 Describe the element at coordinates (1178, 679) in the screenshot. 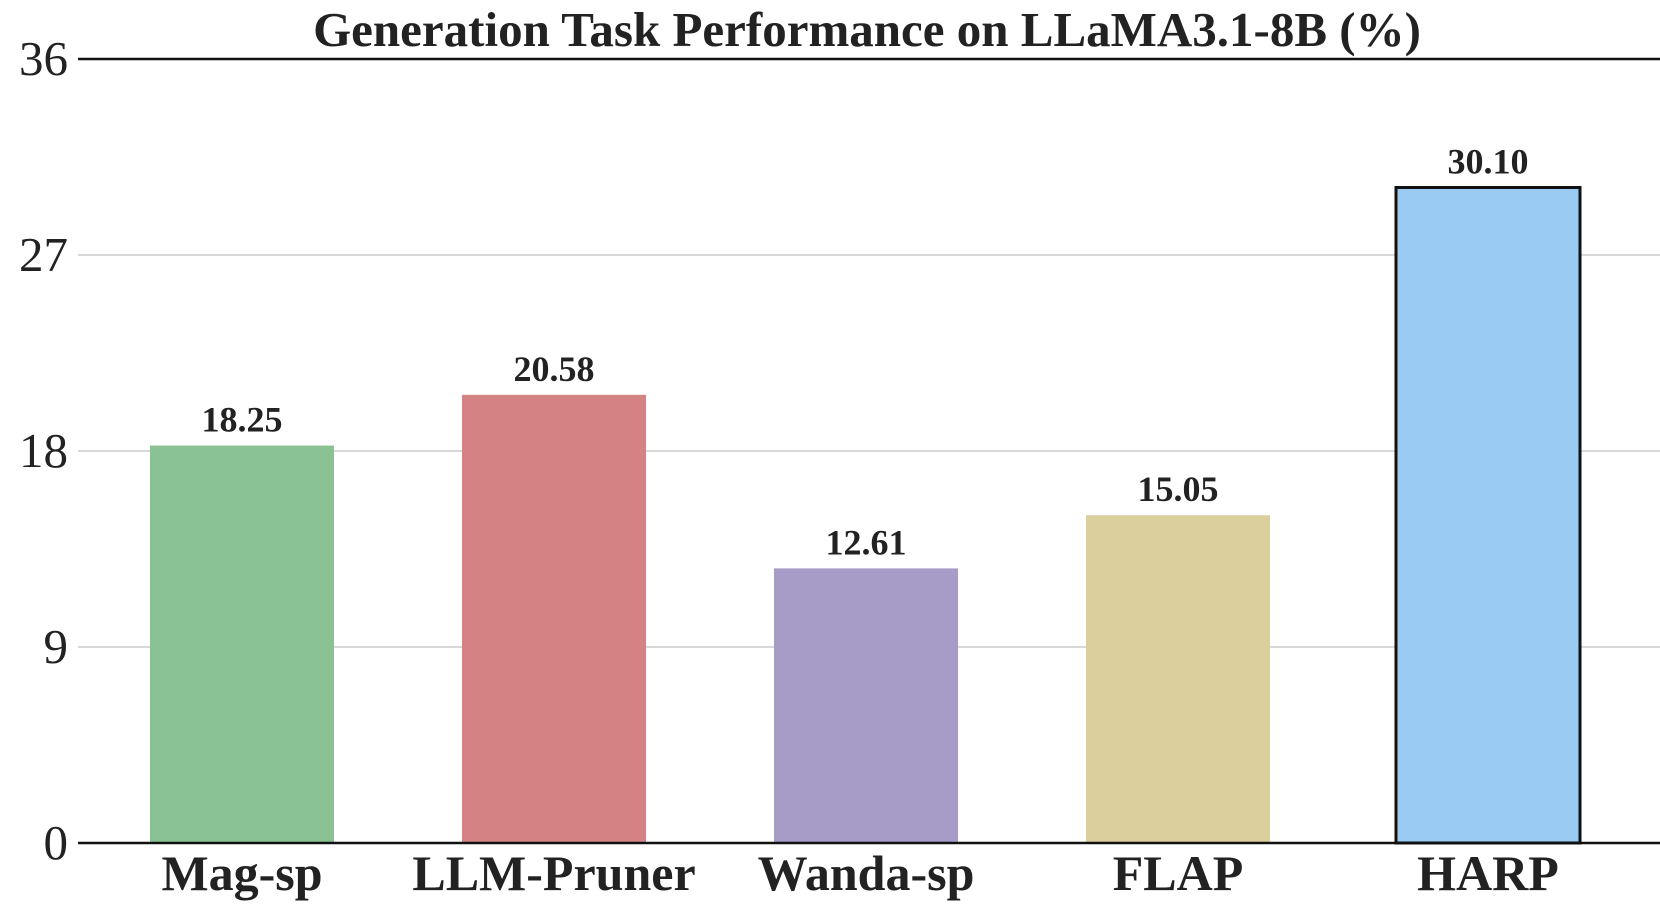

I see `bar-flap` at that location.